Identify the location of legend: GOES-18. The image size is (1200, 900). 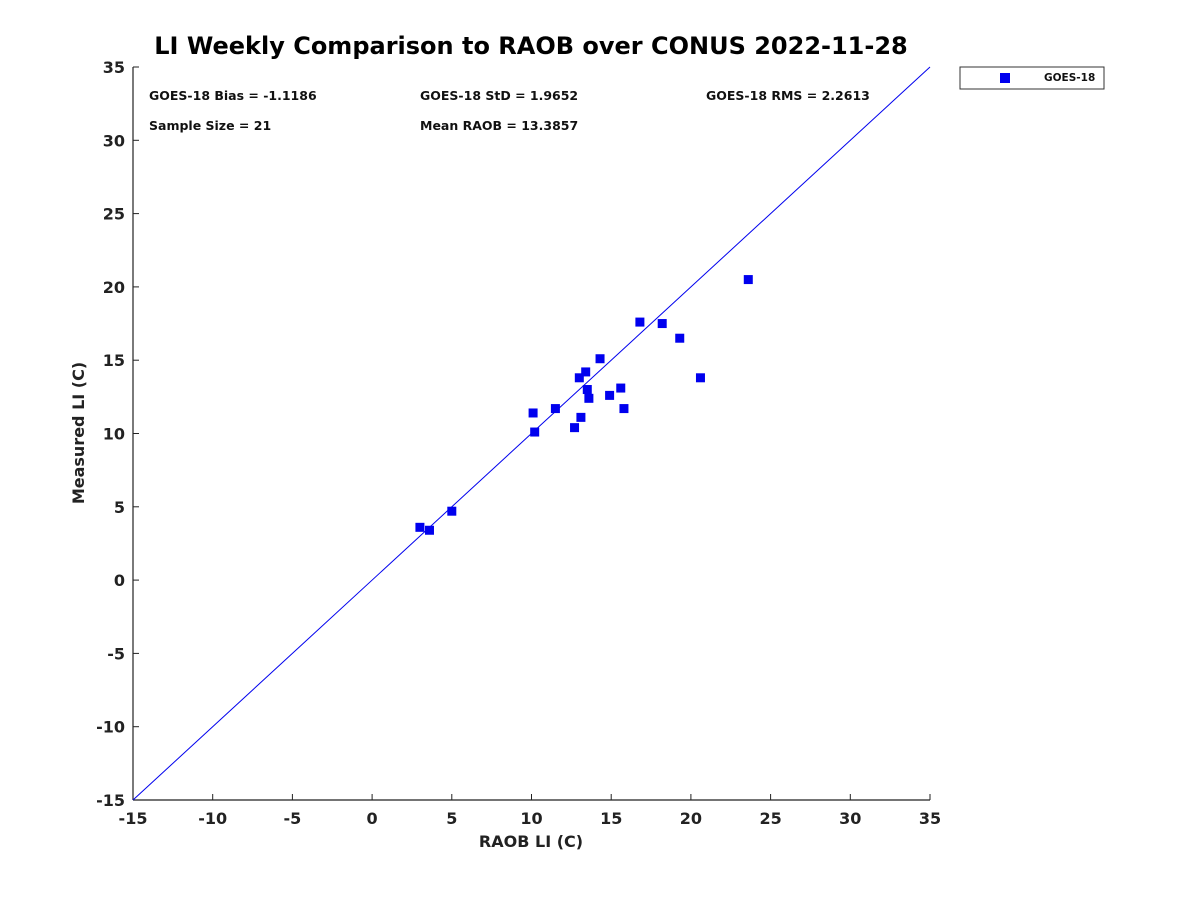
(1032, 78).